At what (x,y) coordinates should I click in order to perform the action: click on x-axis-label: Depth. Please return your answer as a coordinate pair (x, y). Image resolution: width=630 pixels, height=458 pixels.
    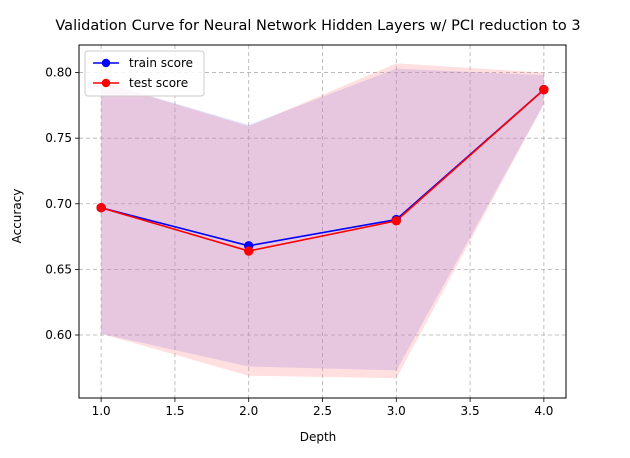
    Looking at the image, I should click on (318, 437).